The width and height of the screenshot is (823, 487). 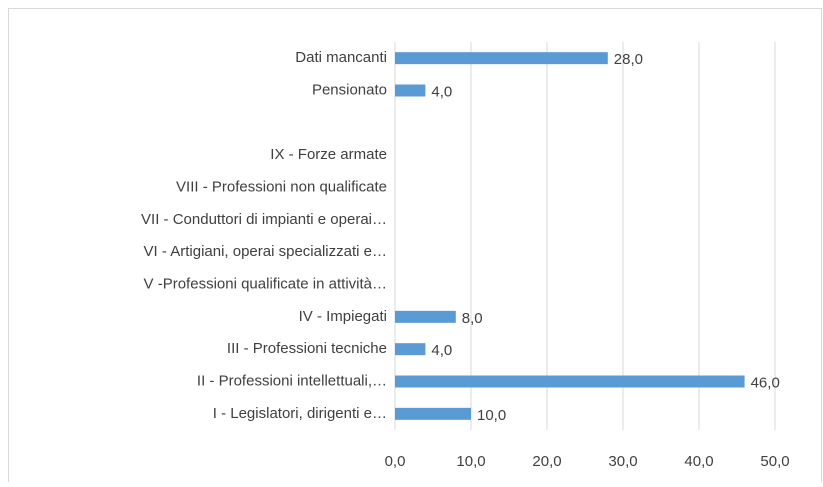 What do you see at coordinates (328, 154) in the screenshot?
I see `y-tick-label: IX - Forze armate` at bounding box center [328, 154].